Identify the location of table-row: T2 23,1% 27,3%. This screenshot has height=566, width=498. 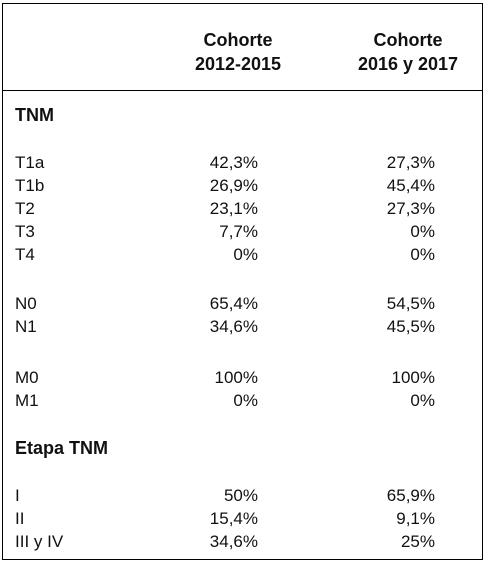
(243, 210).